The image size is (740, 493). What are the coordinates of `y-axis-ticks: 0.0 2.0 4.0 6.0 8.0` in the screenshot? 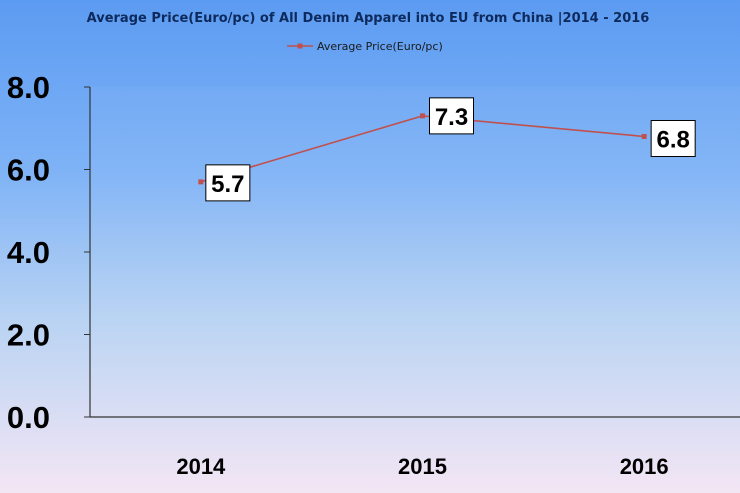 It's located at (48, 252).